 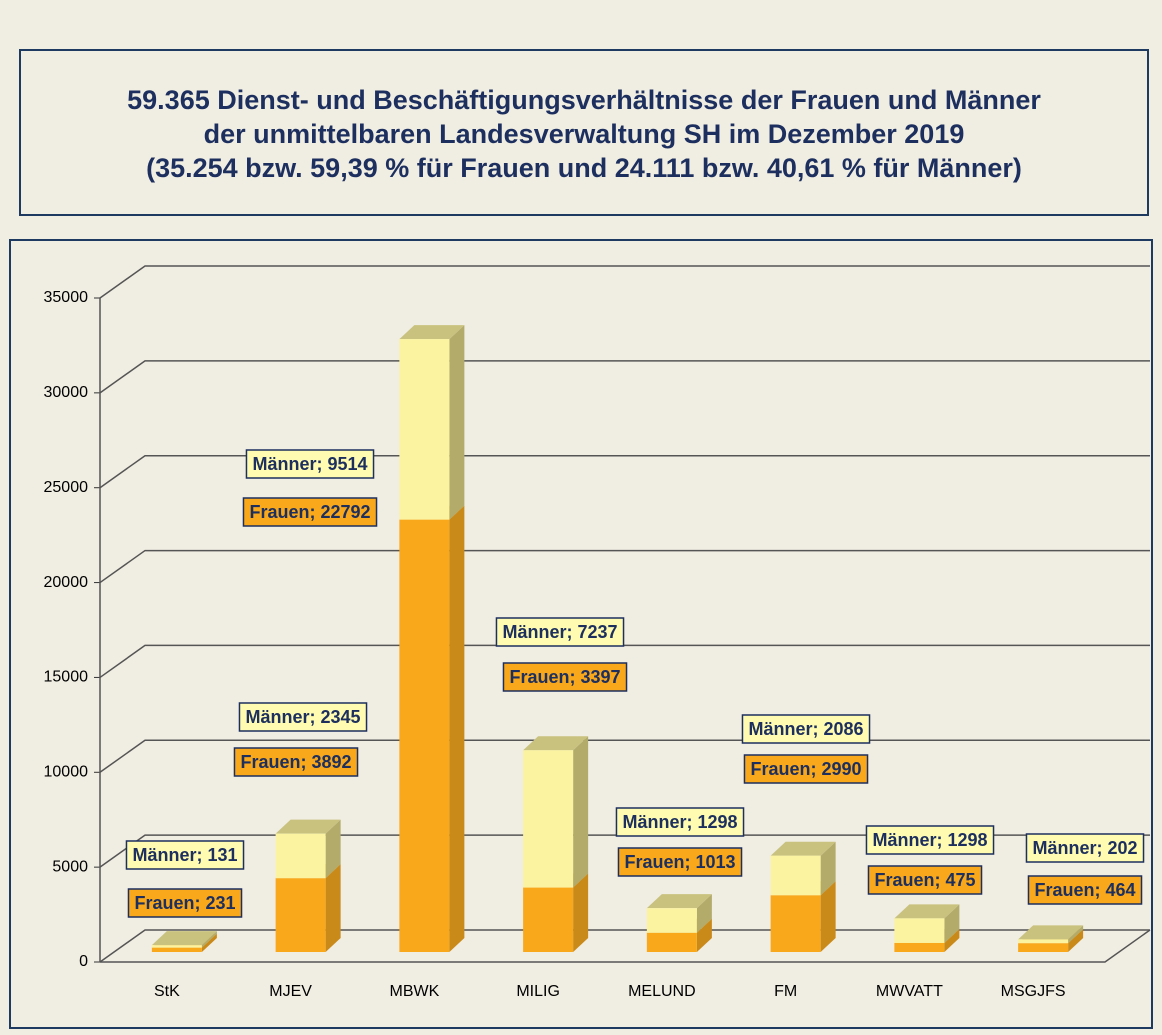 I want to click on x-tick-label: MJEV, so click(x=290, y=991).